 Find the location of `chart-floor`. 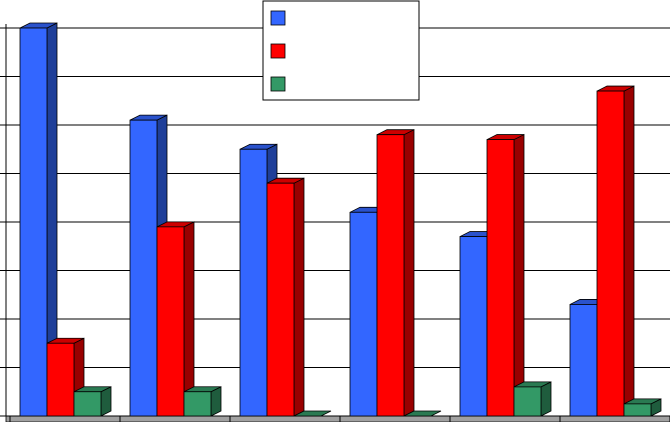

chart-floor is located at coordinates (337, 418).